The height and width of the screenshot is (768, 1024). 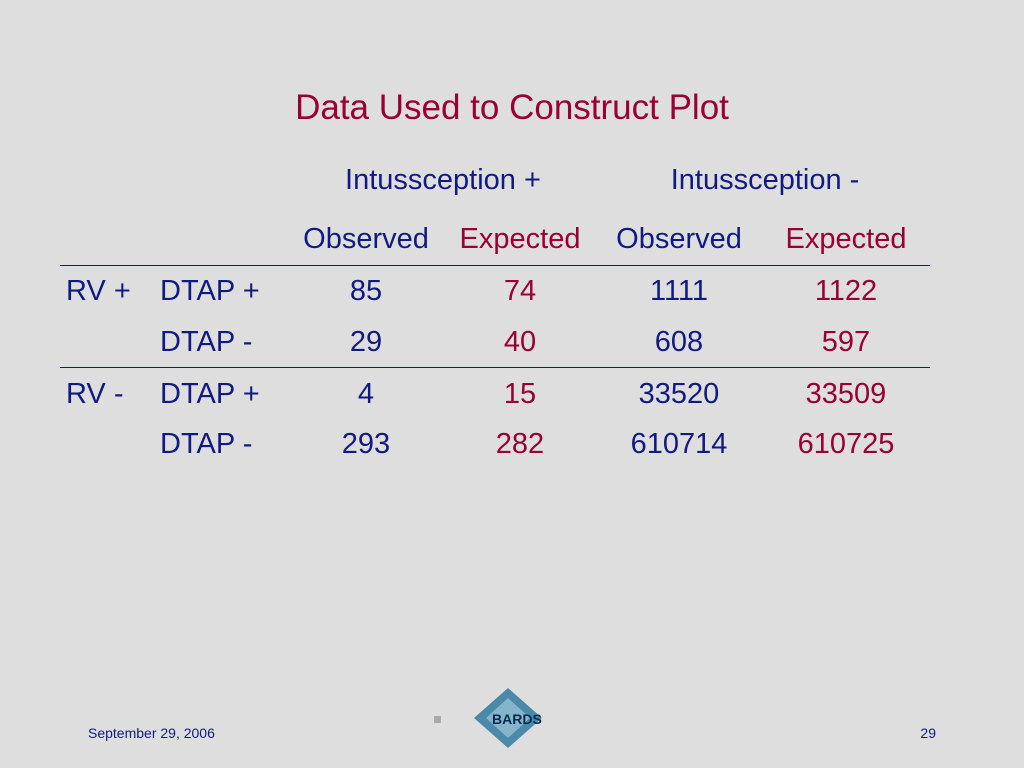 I want to click on row-group: RV +, so click(x=98, y=291).